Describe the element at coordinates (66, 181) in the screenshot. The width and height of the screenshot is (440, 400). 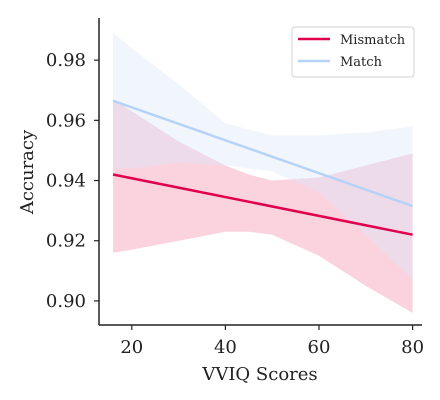
I see `y-tick-label: 0.94` at that location.